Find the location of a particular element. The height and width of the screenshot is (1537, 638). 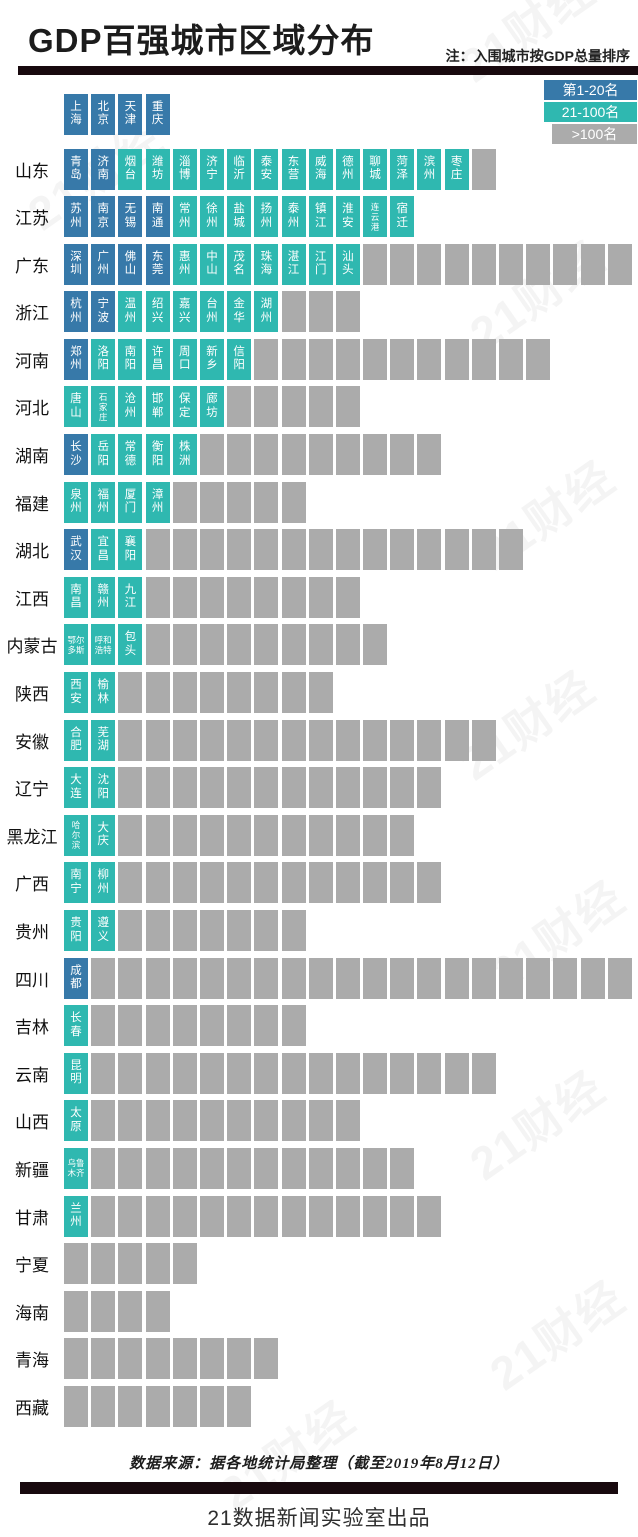

city-cell-南京: 南京 is located at coordinates (103, 217).